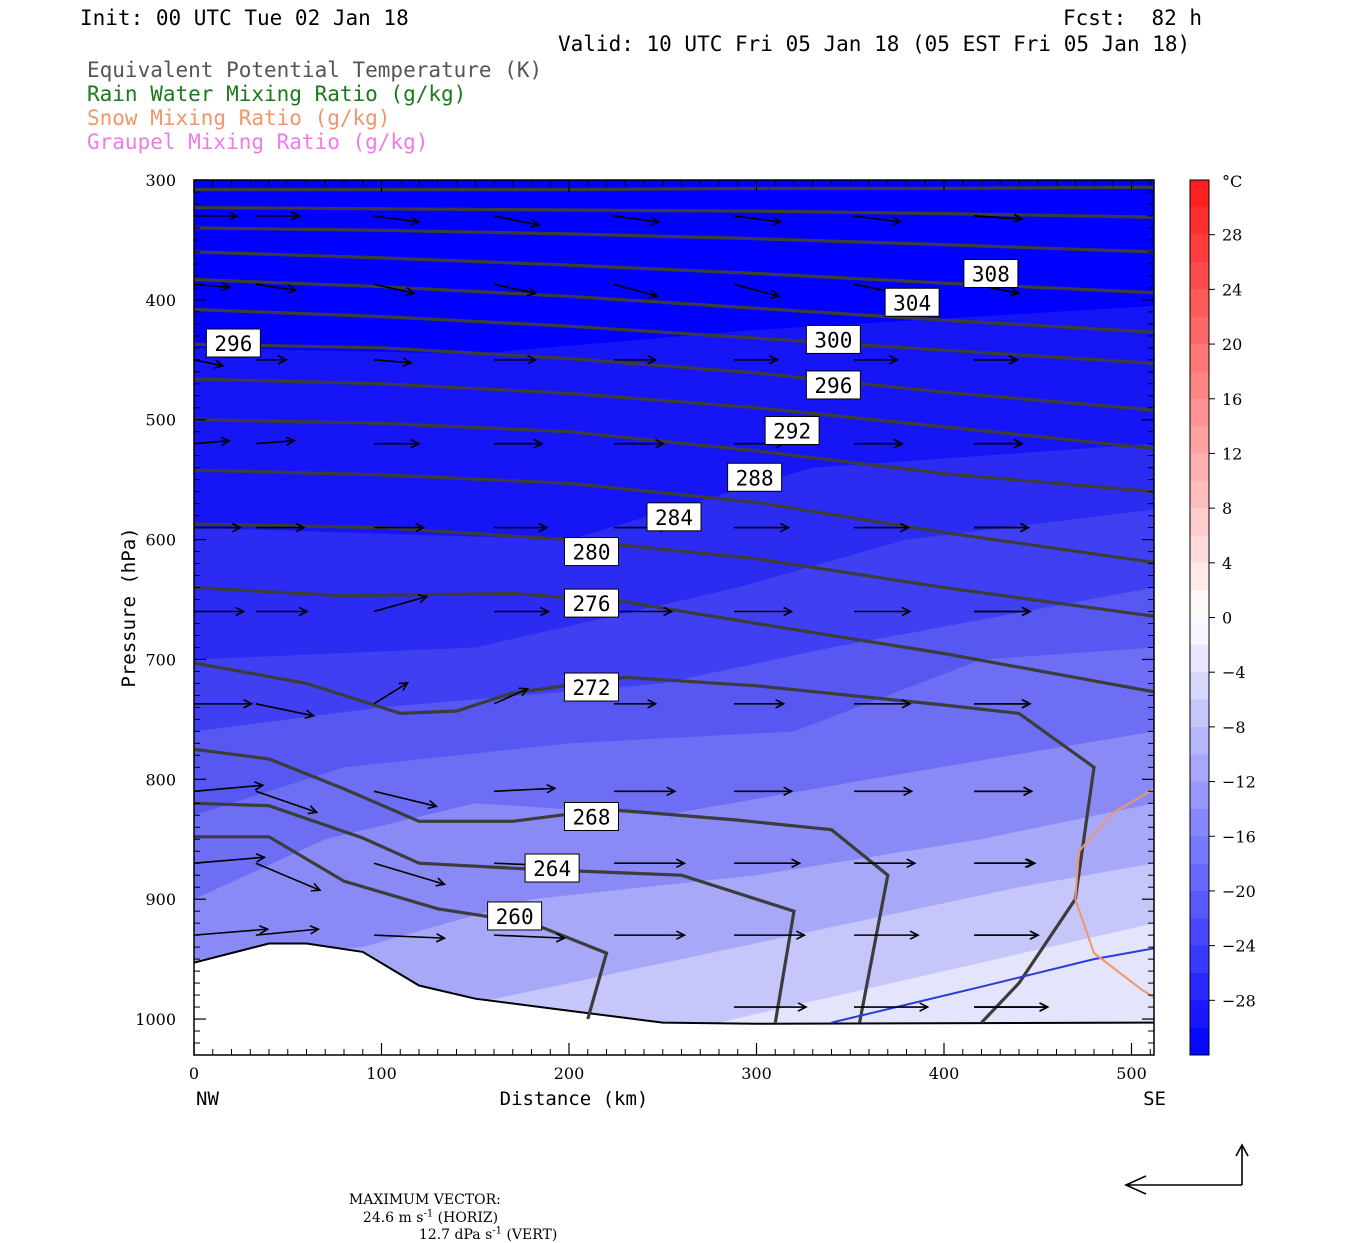  I want to click on y-tick-label: 700, so click(160, 659).